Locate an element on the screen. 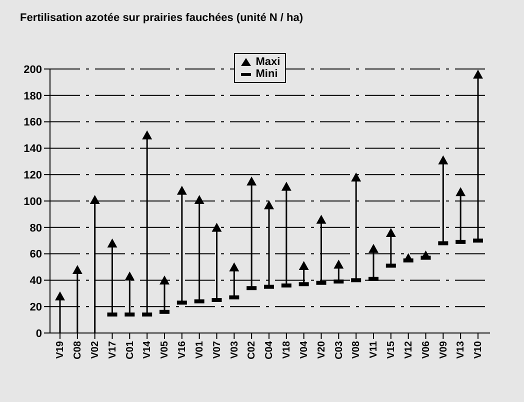 The height and width of the screenshot is (402, 524). chart-title: Fertilisation azotée sur prairies fauchées (unité N / ha) is located at coordinates (162, 18).